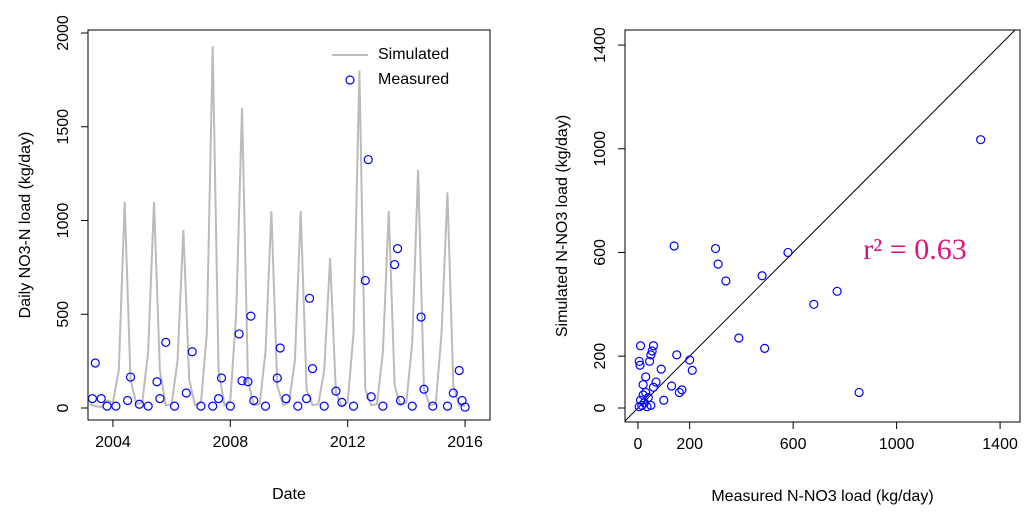 The height and width of the screenshot is (516, 1034). I want to click on x-tick-label: 2004, so click(113, 442).